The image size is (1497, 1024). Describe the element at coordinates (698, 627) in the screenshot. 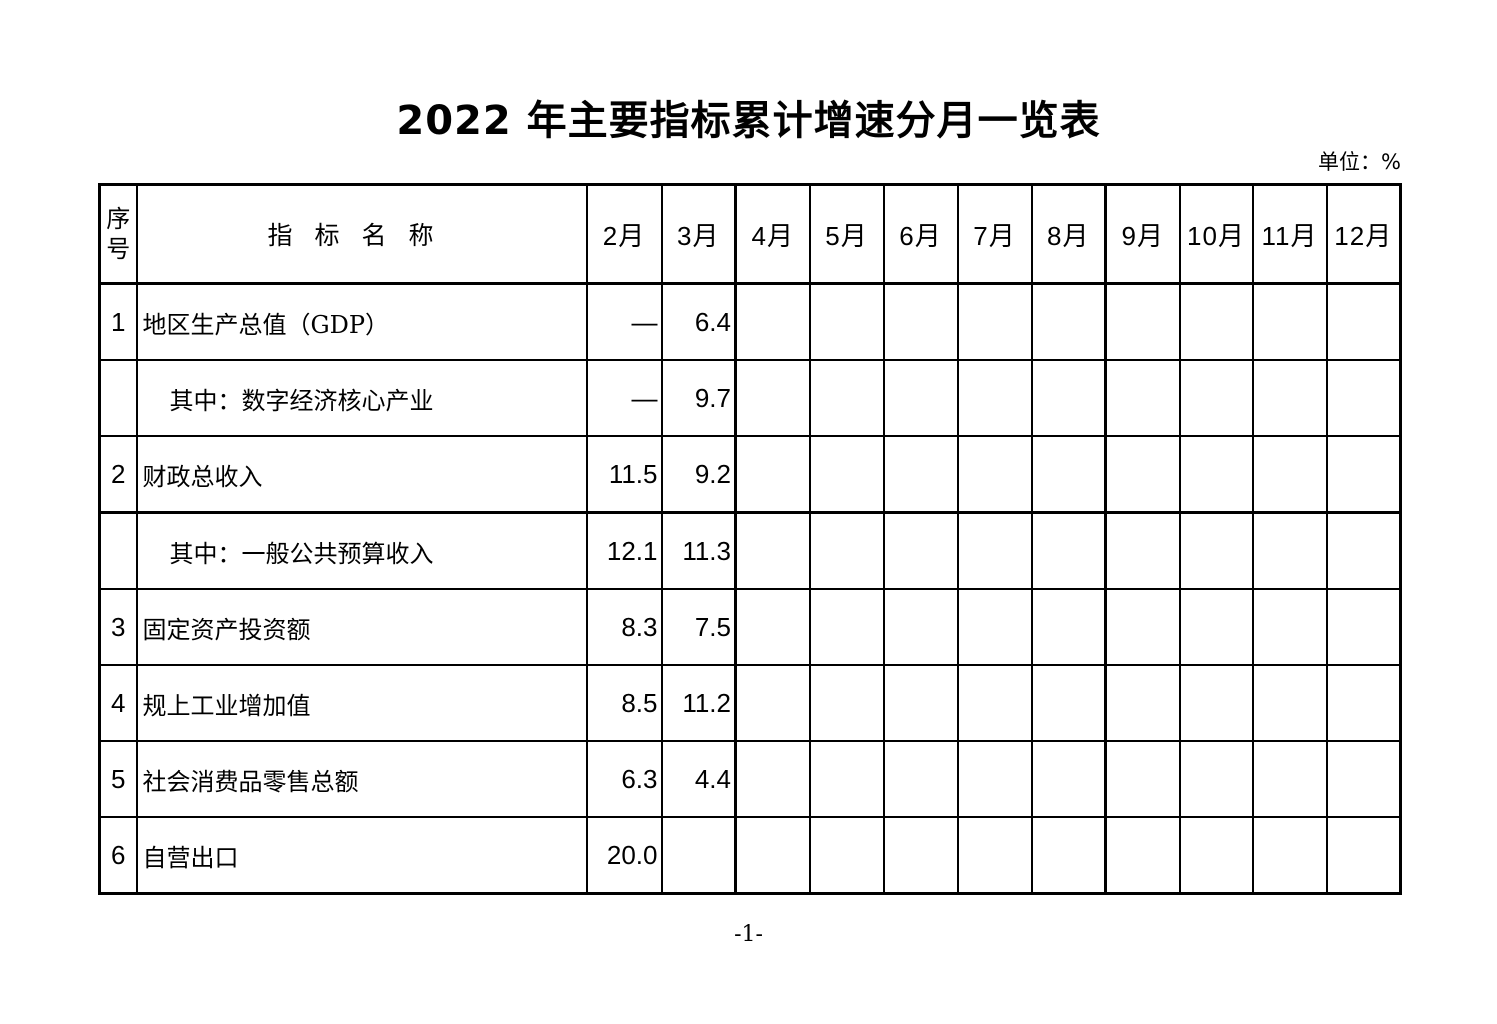

I see `row-value: 7.5` at that location.